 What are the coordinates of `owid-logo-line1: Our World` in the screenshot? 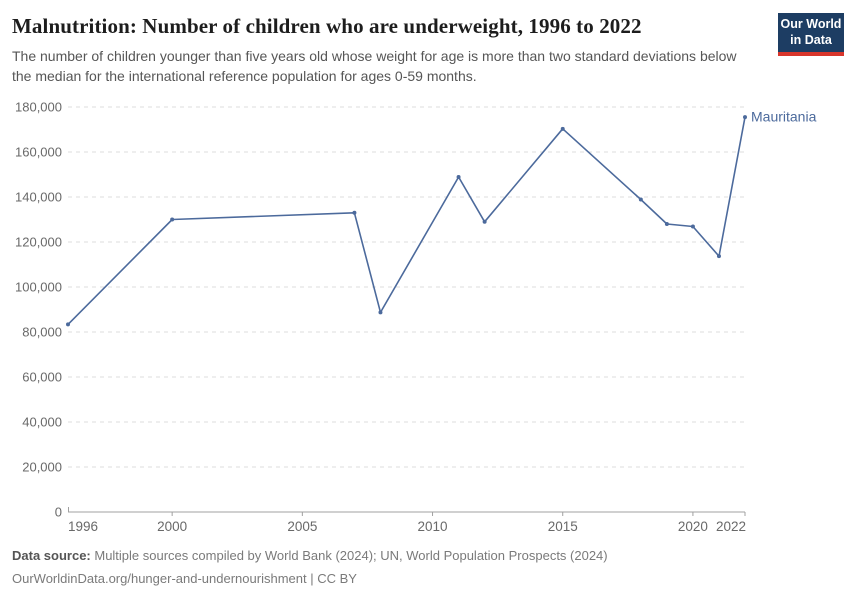 It's located at (811, 24).